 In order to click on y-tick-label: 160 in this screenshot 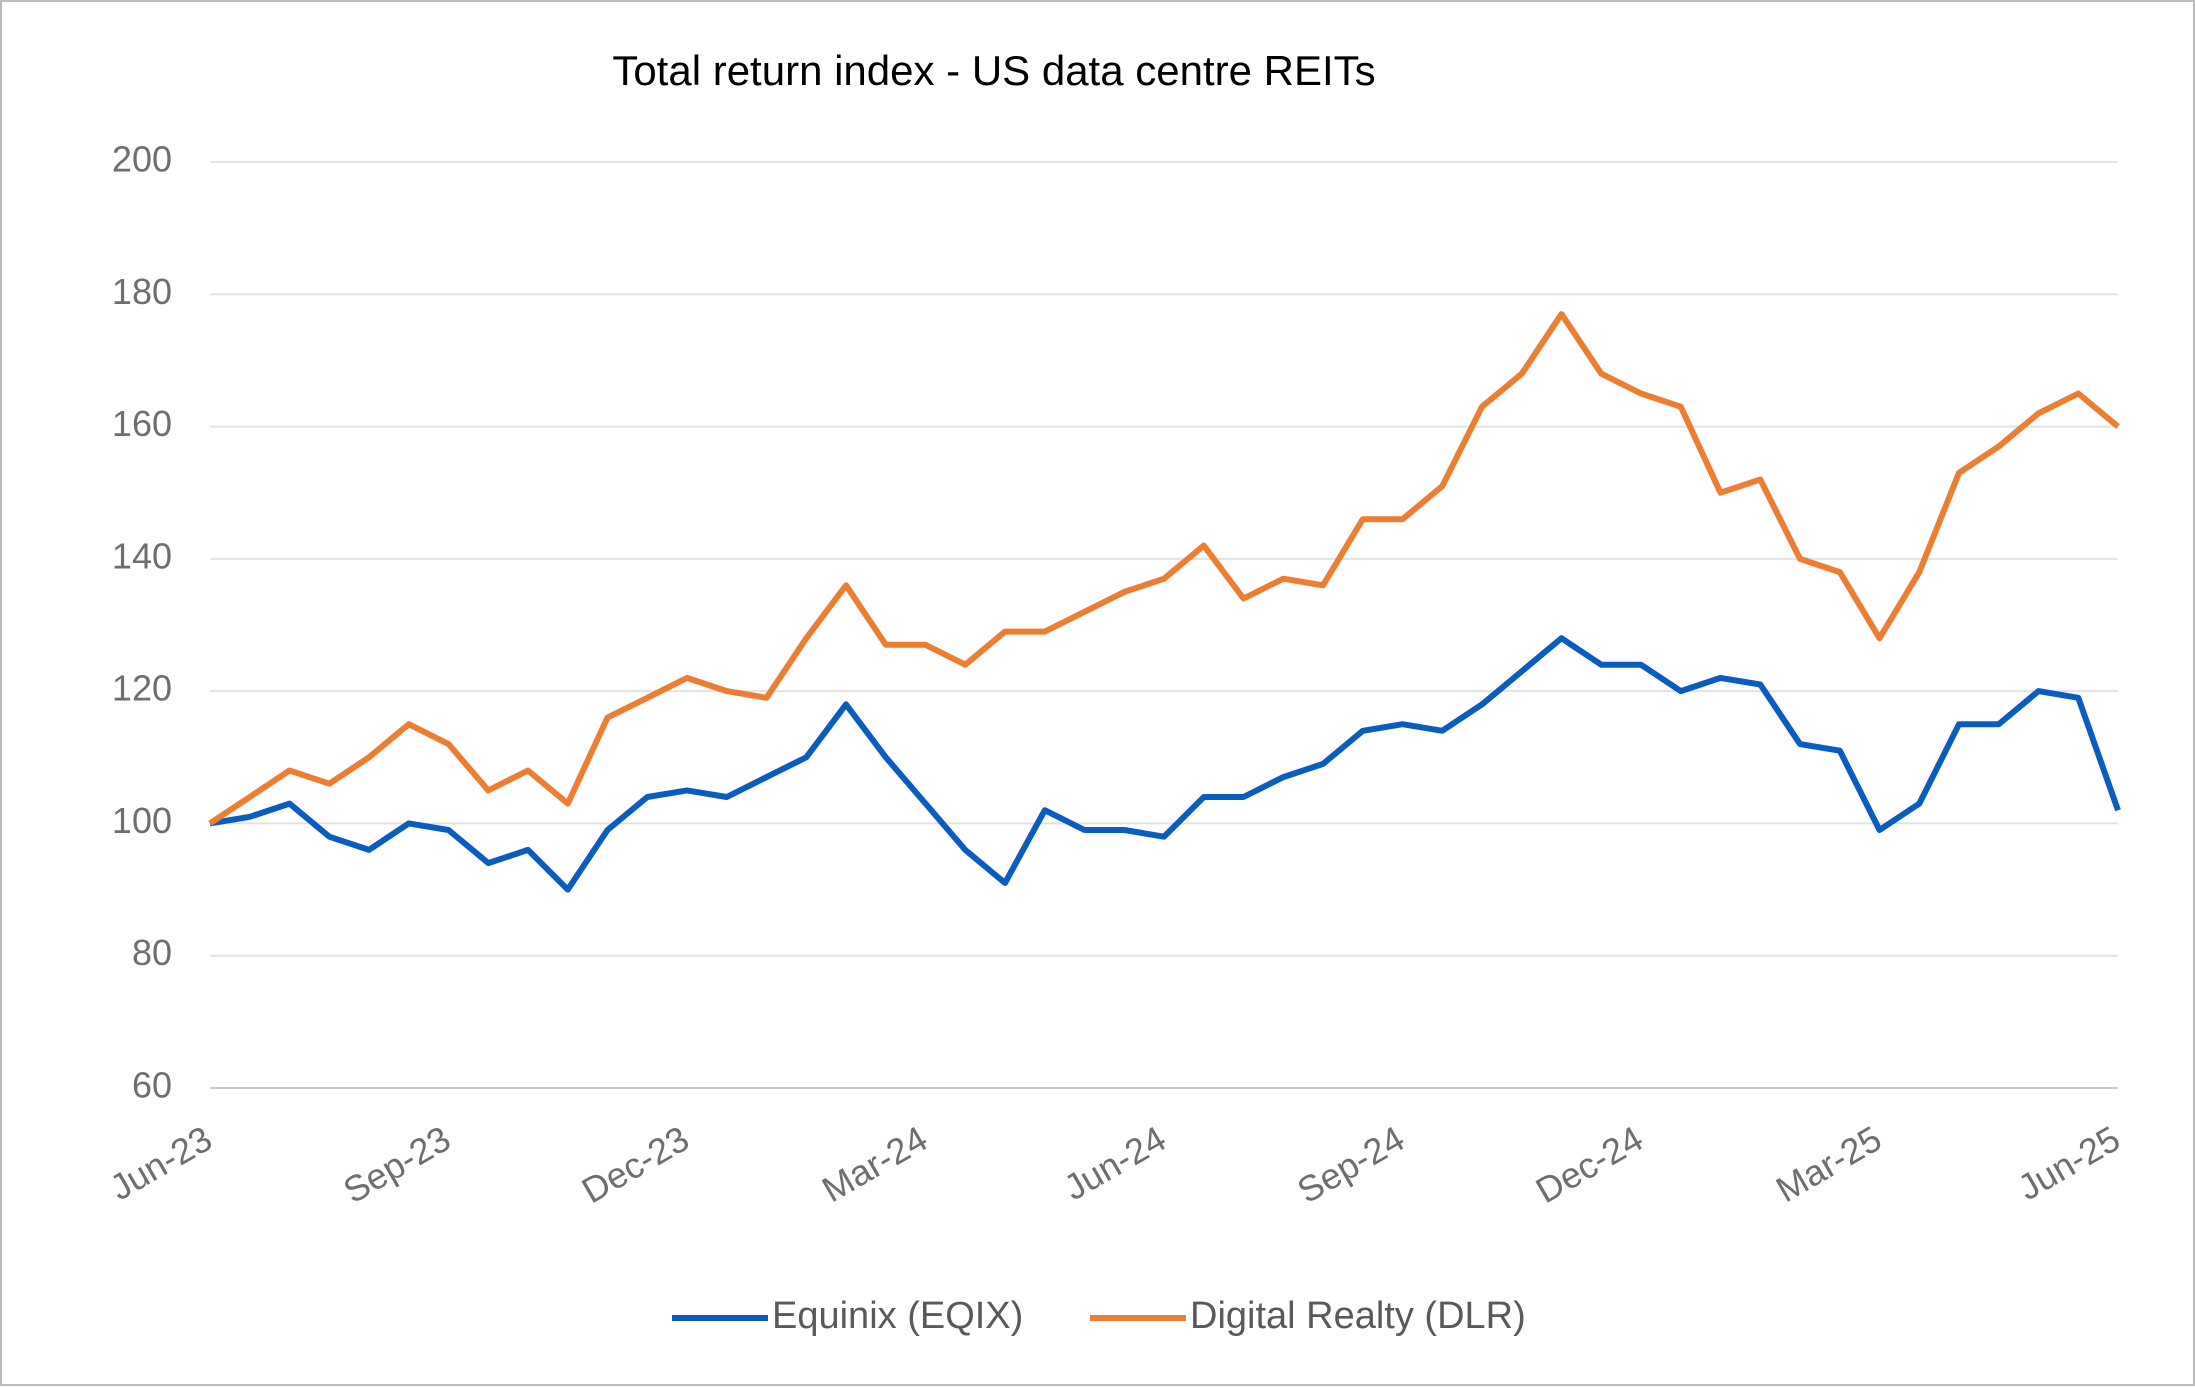, I will do `click(142, 423)`.